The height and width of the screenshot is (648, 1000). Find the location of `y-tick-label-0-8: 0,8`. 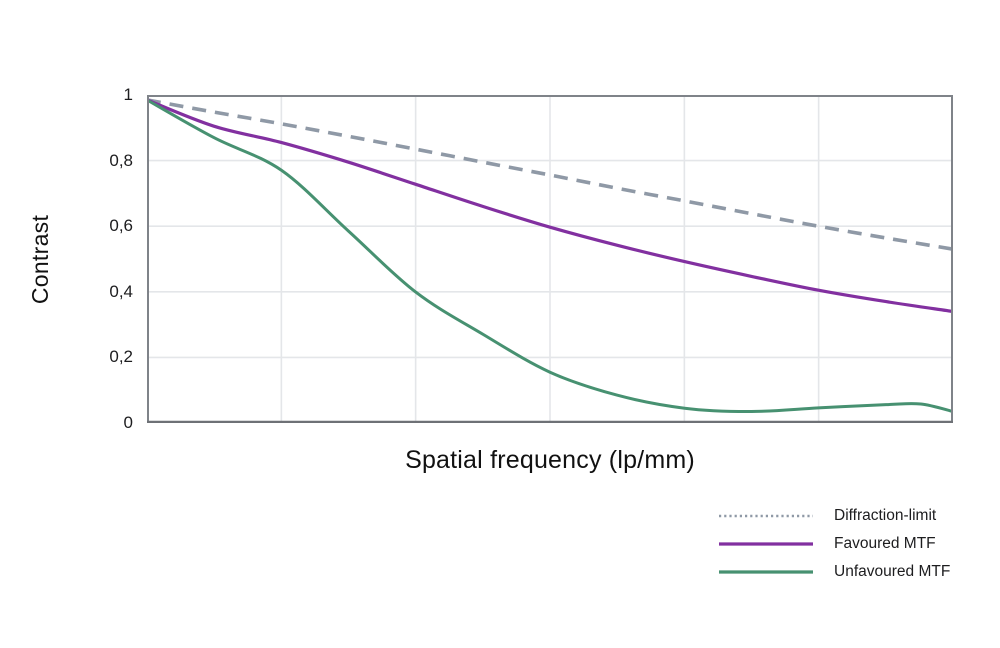

y-tick-label-0-8: 0,8 is located at coordinates (121, 160).